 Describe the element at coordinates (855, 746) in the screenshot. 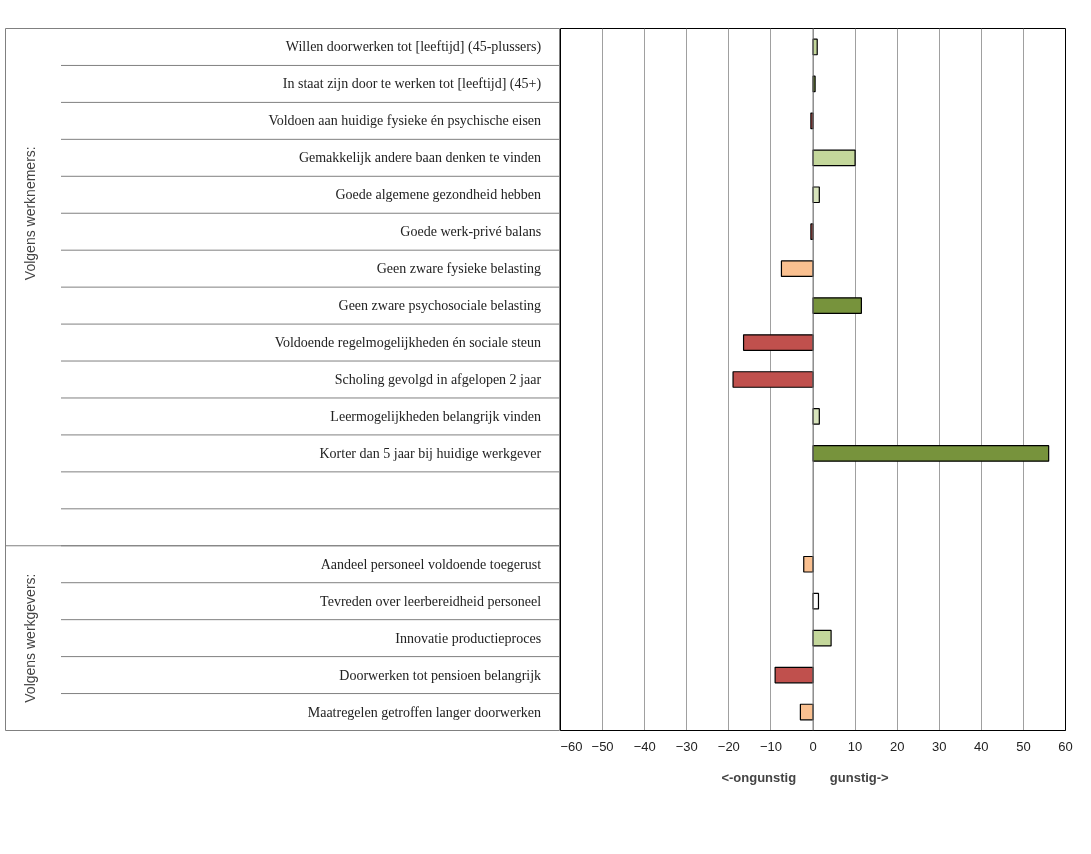

I see `x-tick-label: 10` at that location.